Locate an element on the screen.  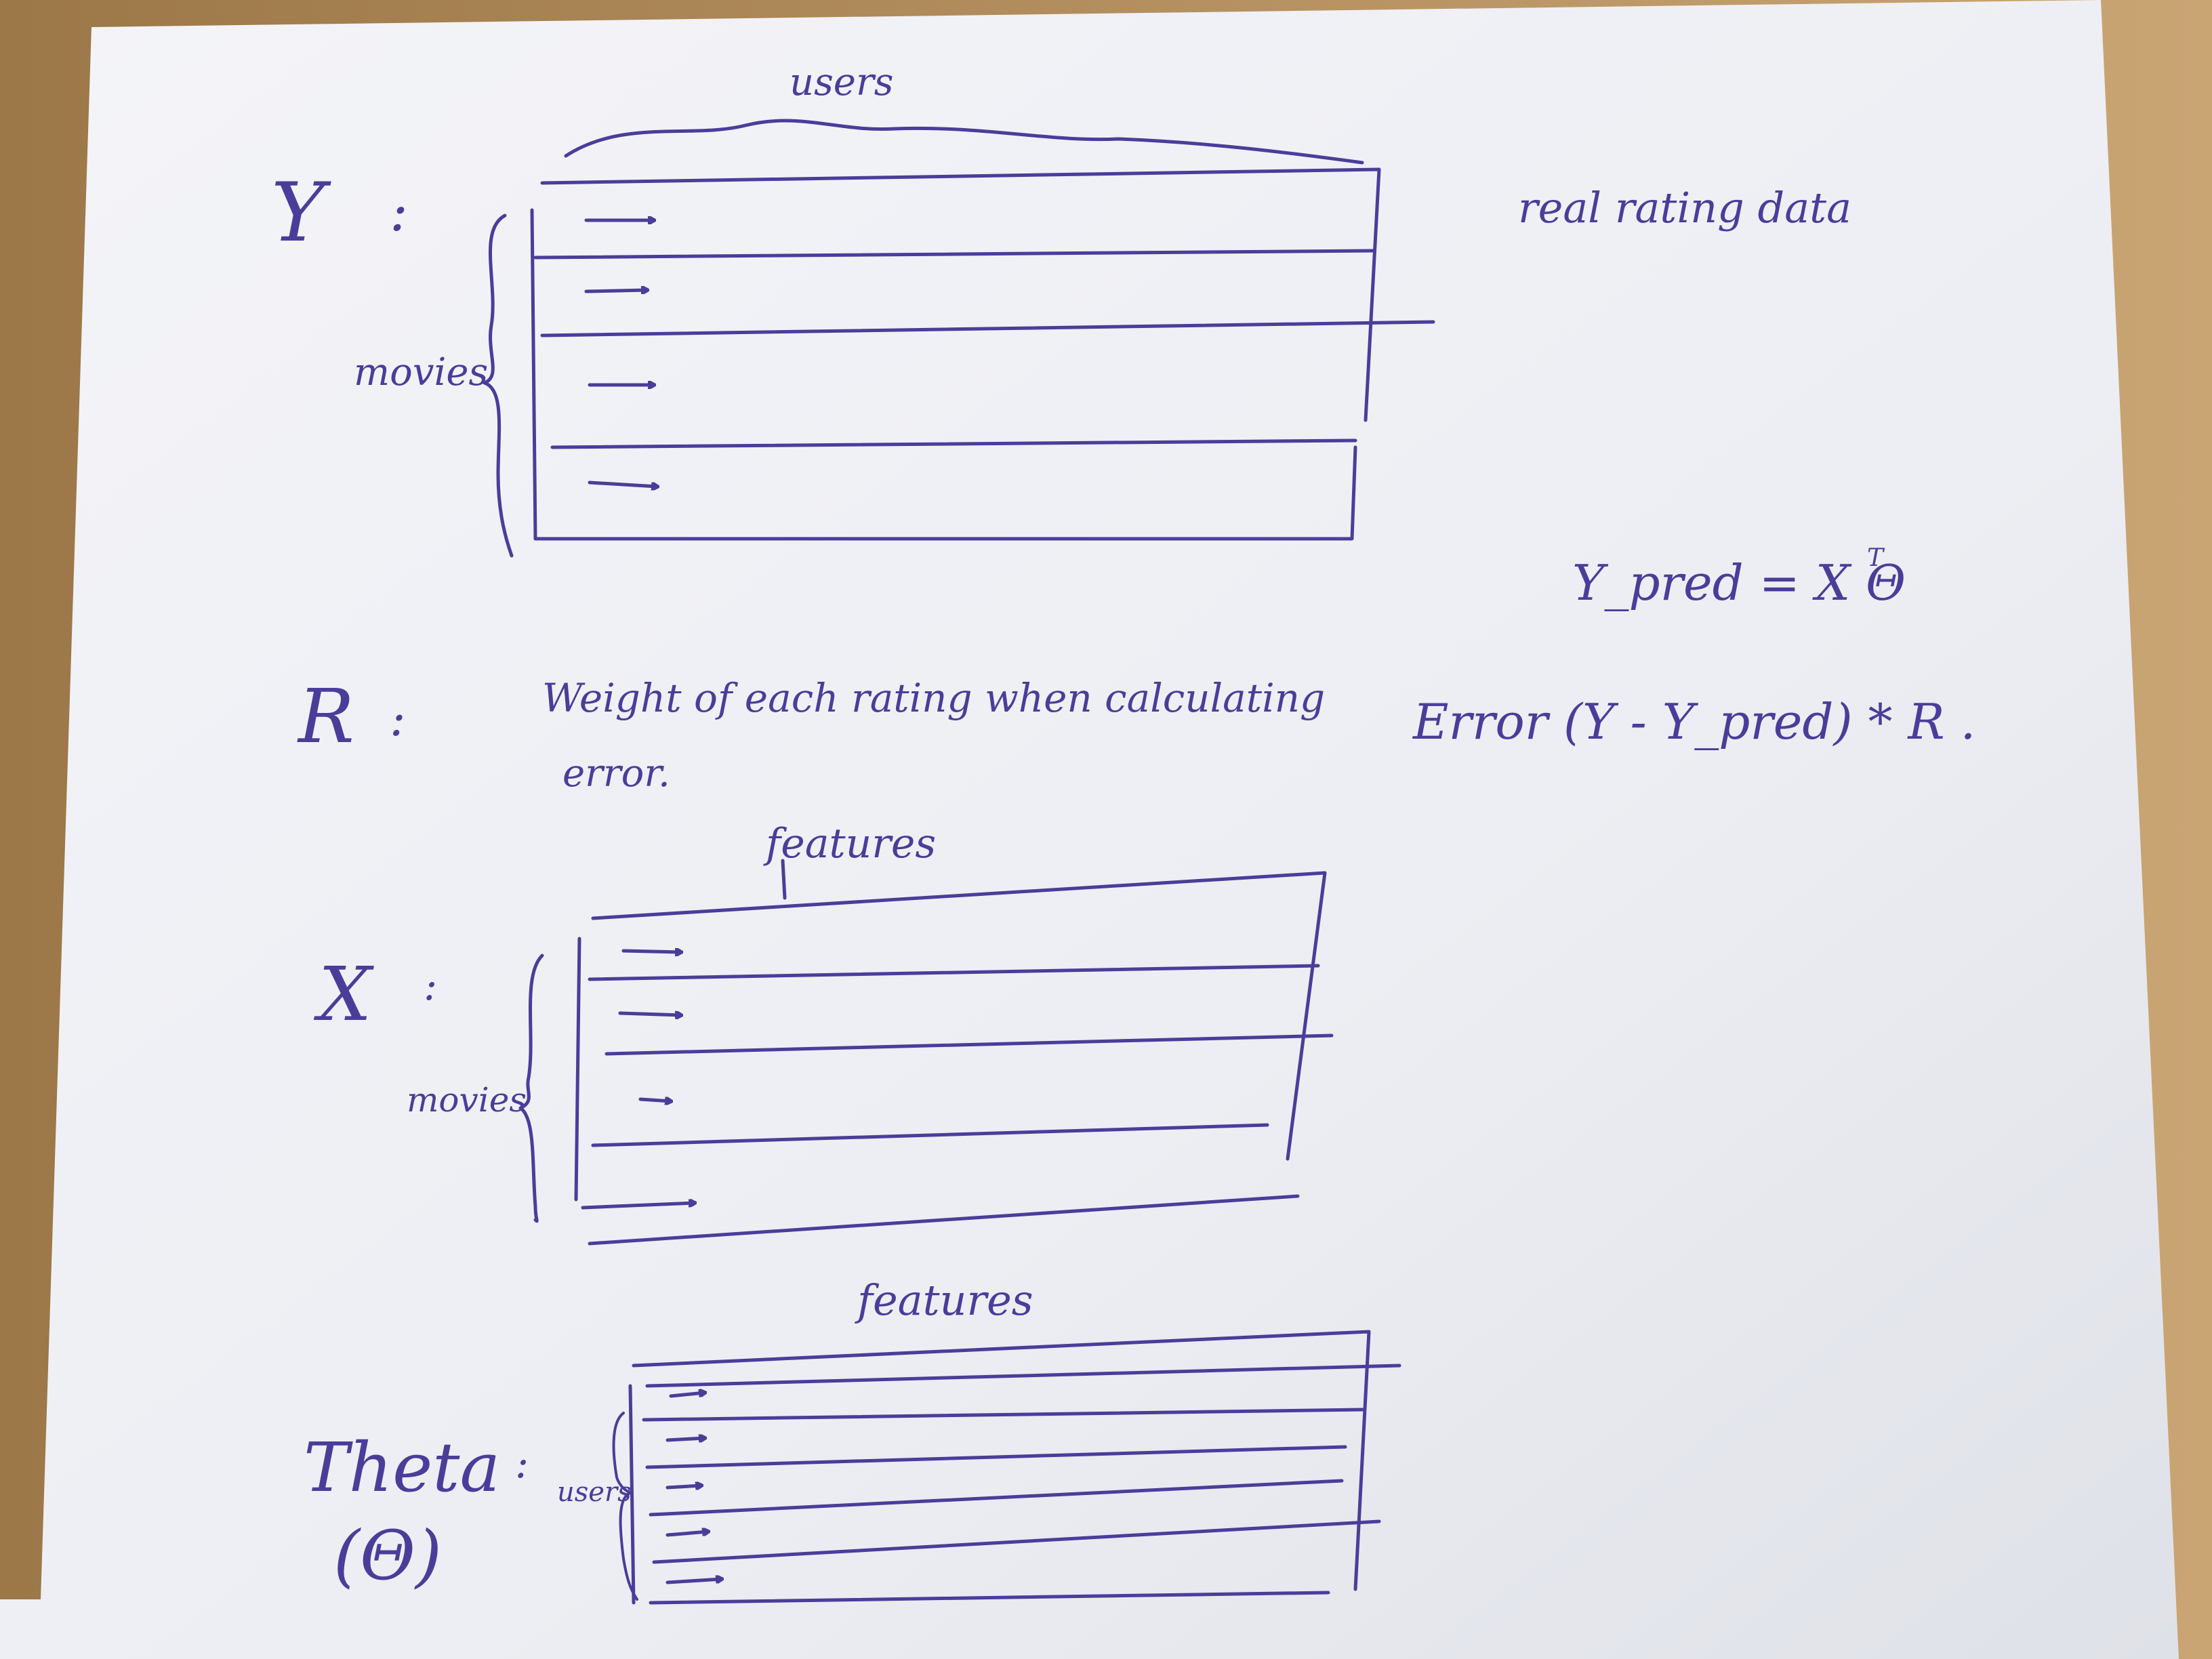
theta-matrix-features-label: features is located at coordinates (944, 1300).